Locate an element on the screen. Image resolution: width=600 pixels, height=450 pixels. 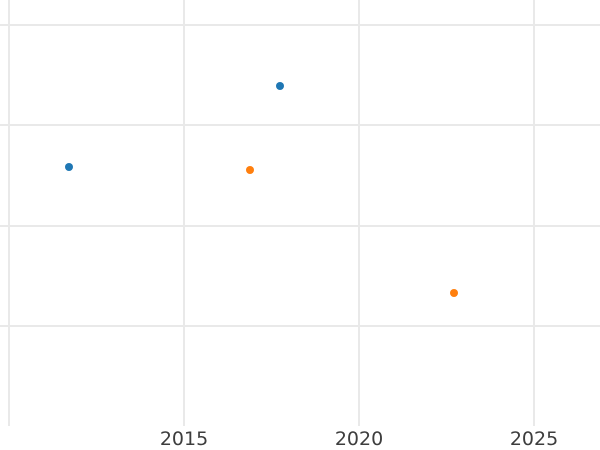
x-tick-label: 2015 is located at coordinates (184, 439).